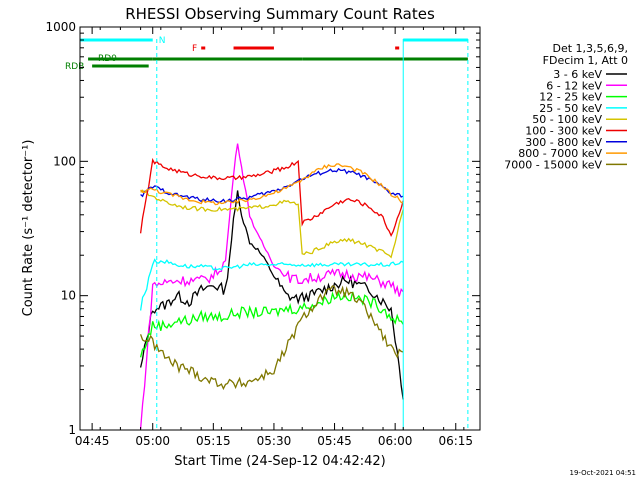 The image size is (640, 480). What do you see at coordinates (266, 54) in the screenshot?
I see `observing-flags: N F RD0 RDB` at bounding box center [266, 54].